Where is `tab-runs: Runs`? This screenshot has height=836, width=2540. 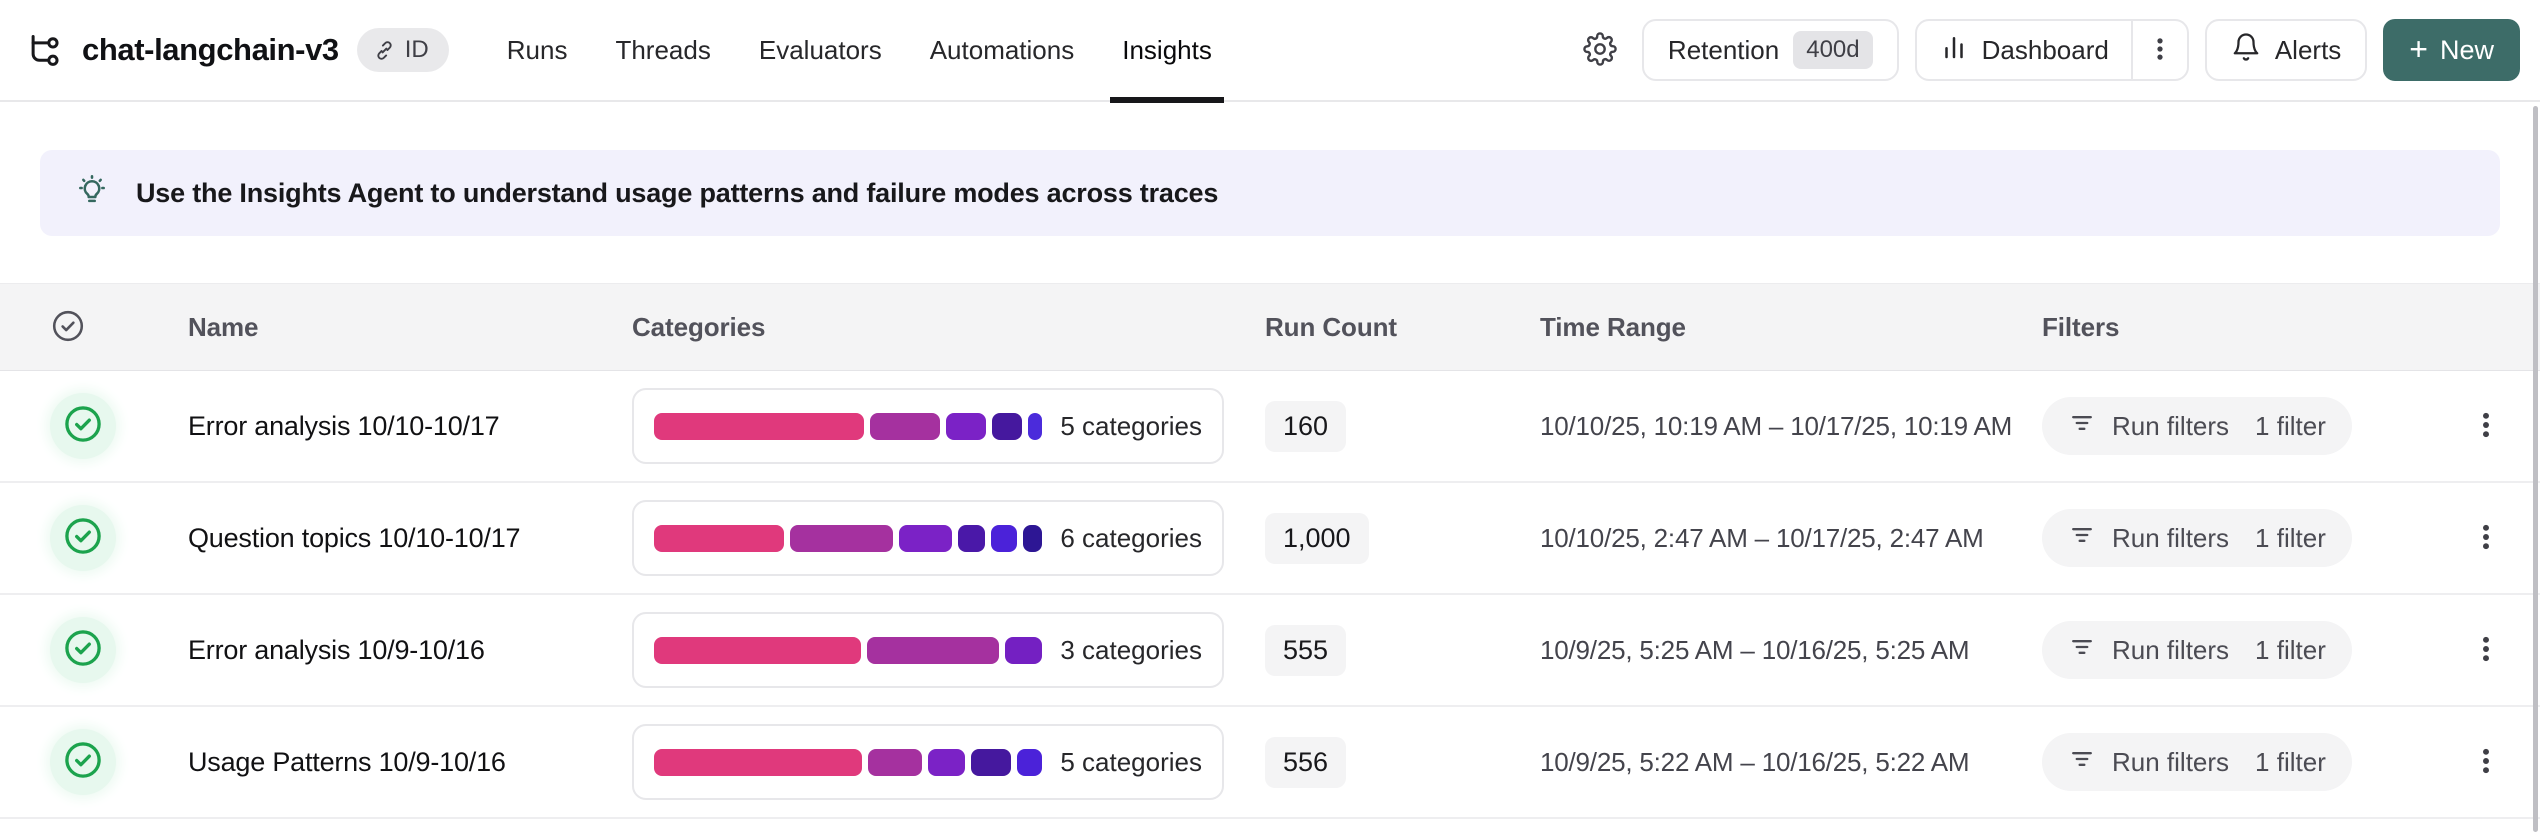 tab-runs: Runs is located at coordinates (537, 49).